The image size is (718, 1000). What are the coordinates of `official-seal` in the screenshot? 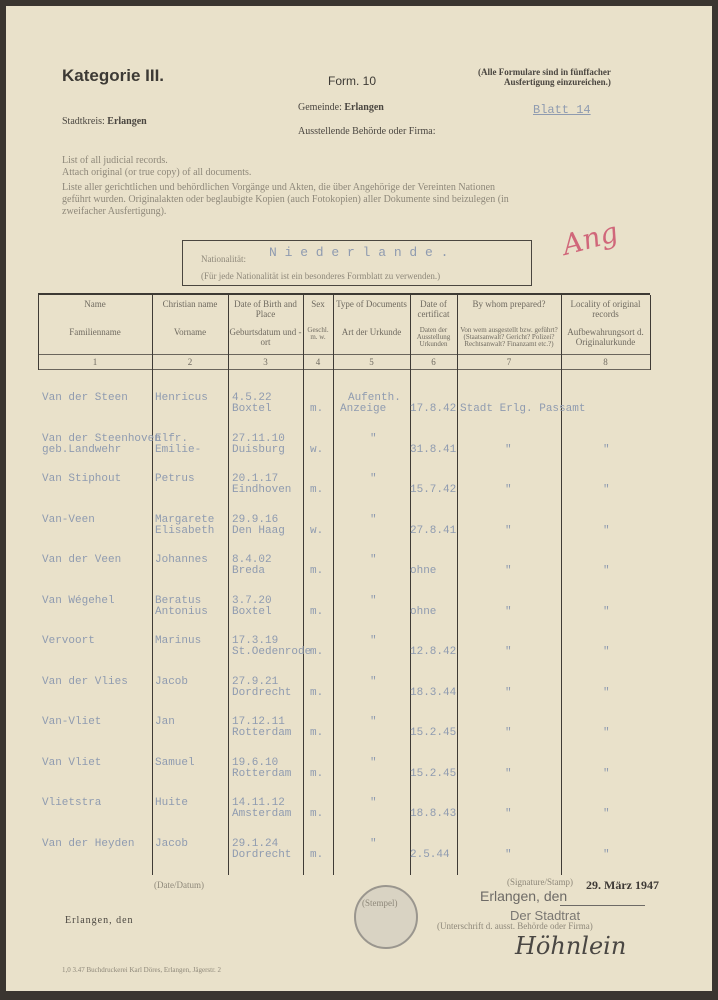 It's located at (386, 917).